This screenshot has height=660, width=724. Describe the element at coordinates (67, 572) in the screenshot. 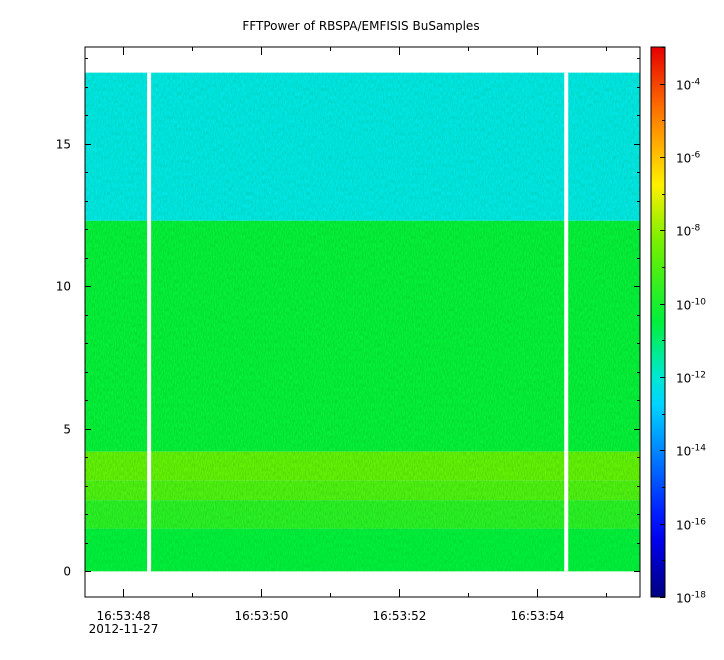

I see `y-tick-label: 0` at that location.